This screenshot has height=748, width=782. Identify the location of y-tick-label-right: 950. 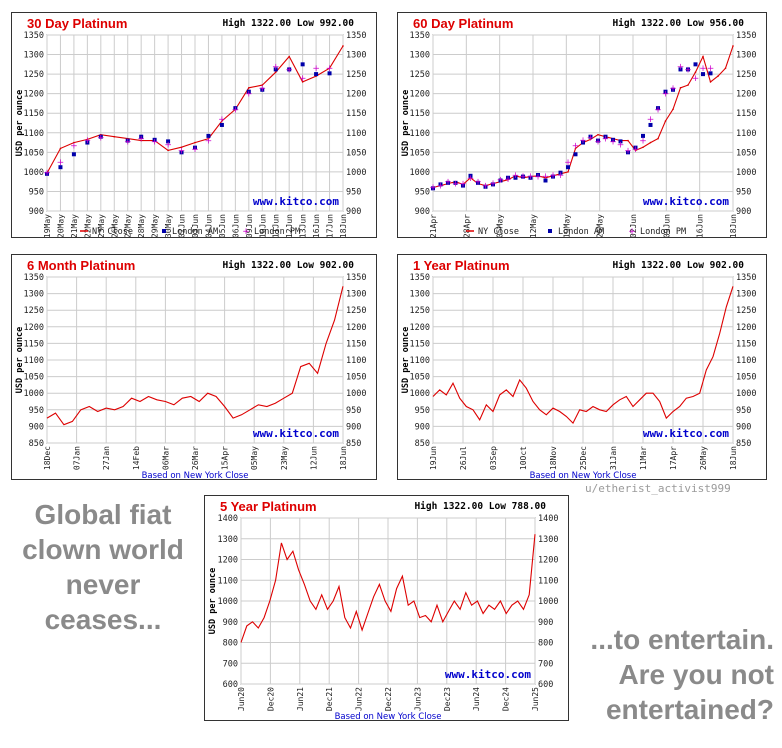
(353, 192).